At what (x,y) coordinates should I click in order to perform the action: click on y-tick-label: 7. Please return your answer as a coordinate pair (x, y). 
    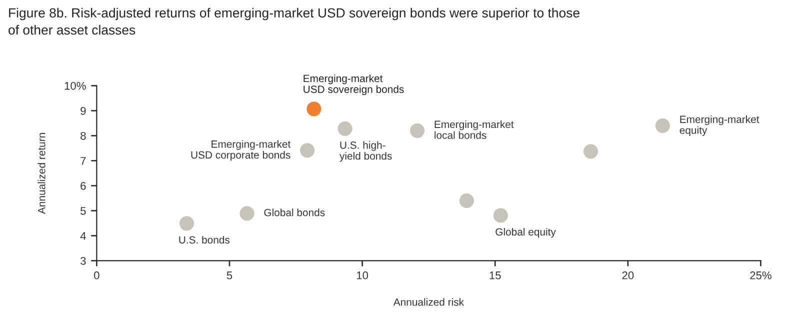
    Looking at the image, I should click on (83, 161).